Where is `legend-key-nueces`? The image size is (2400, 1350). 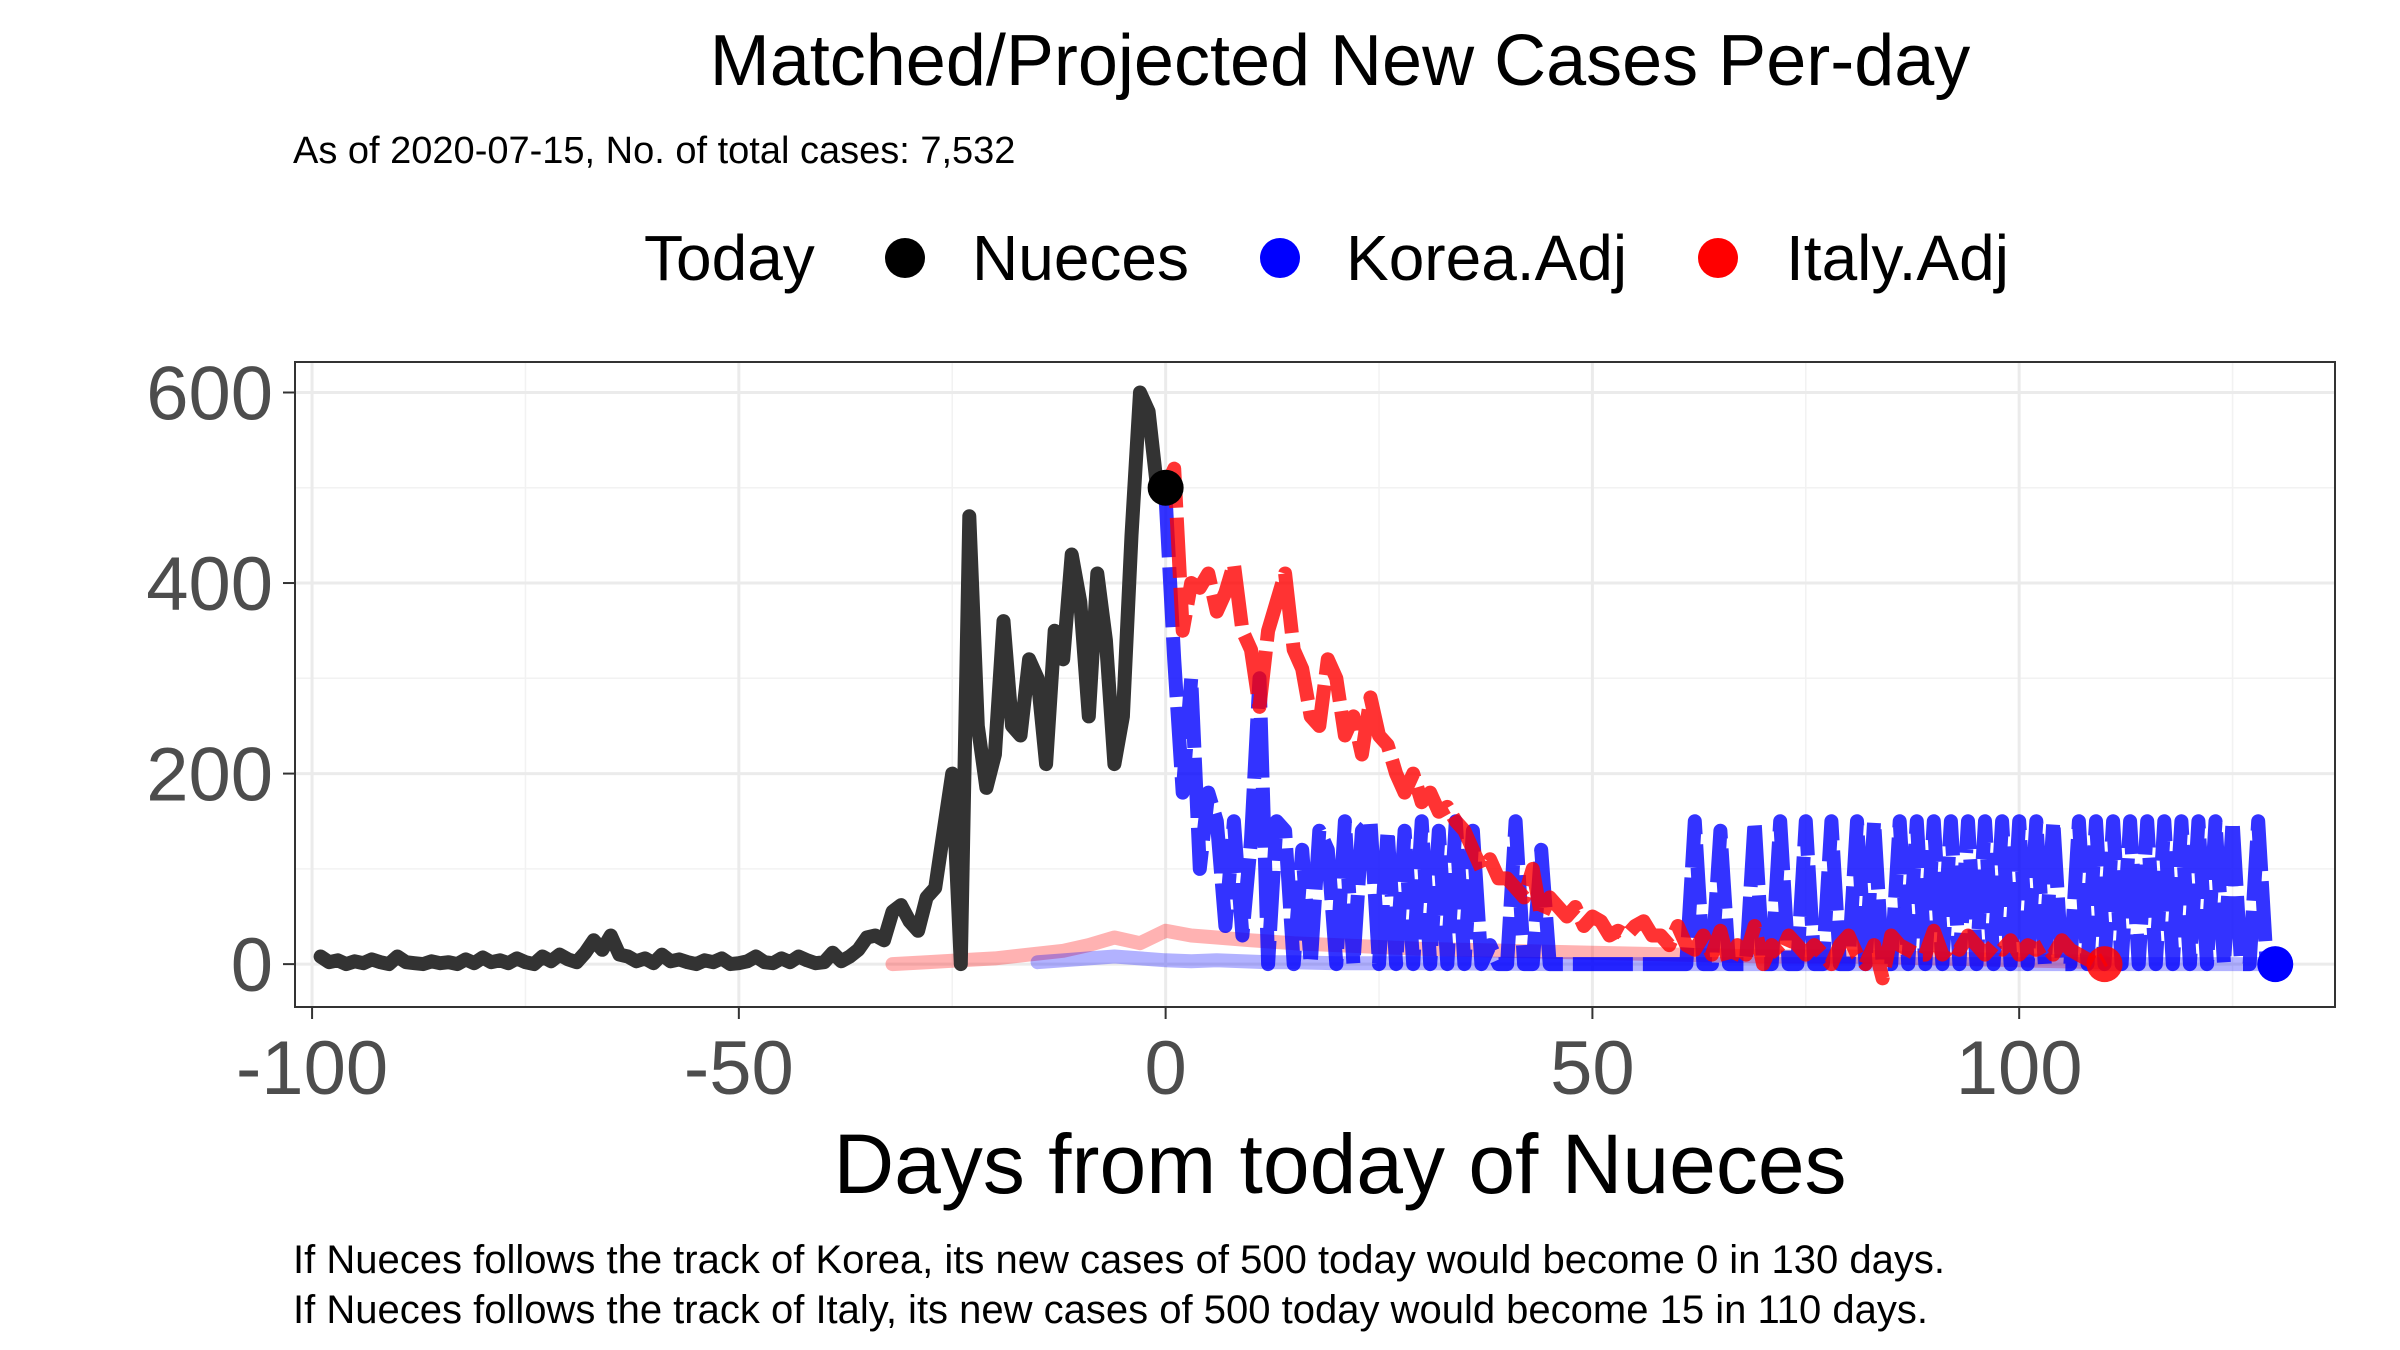 legend-key-nueces is located at coordinates (905, 258).